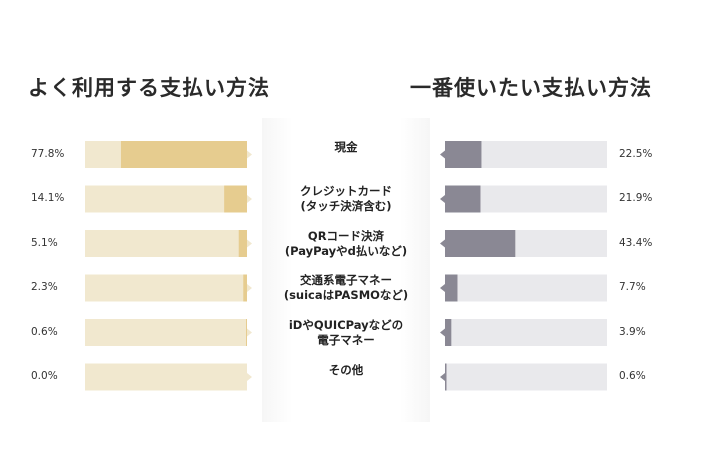 The height and width of the screenshot is (474, 710). What do you see at coordinates (346, 250) in the screenshot?
I see `category-label-line: (PayPayやd払いなど)` at bounding box center [346, 250].